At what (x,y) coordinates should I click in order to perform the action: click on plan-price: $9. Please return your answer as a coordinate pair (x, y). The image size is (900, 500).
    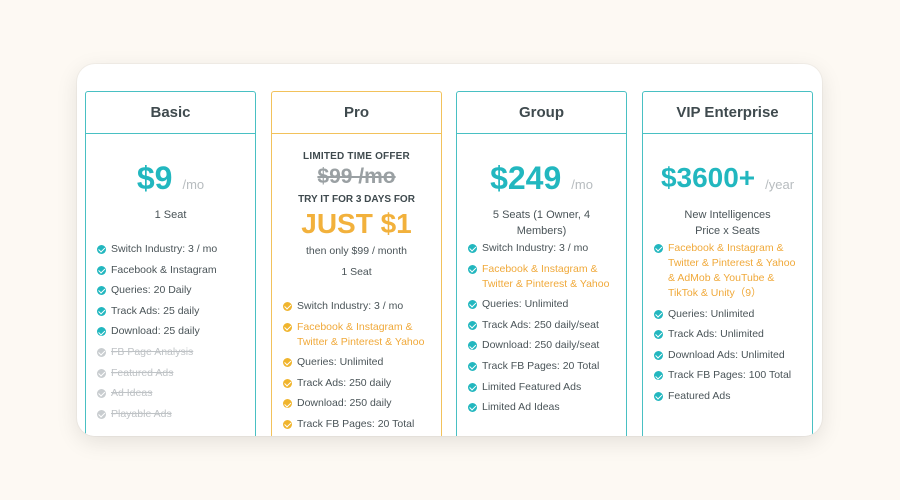
    Looking at the image, I should click on (154, 178).